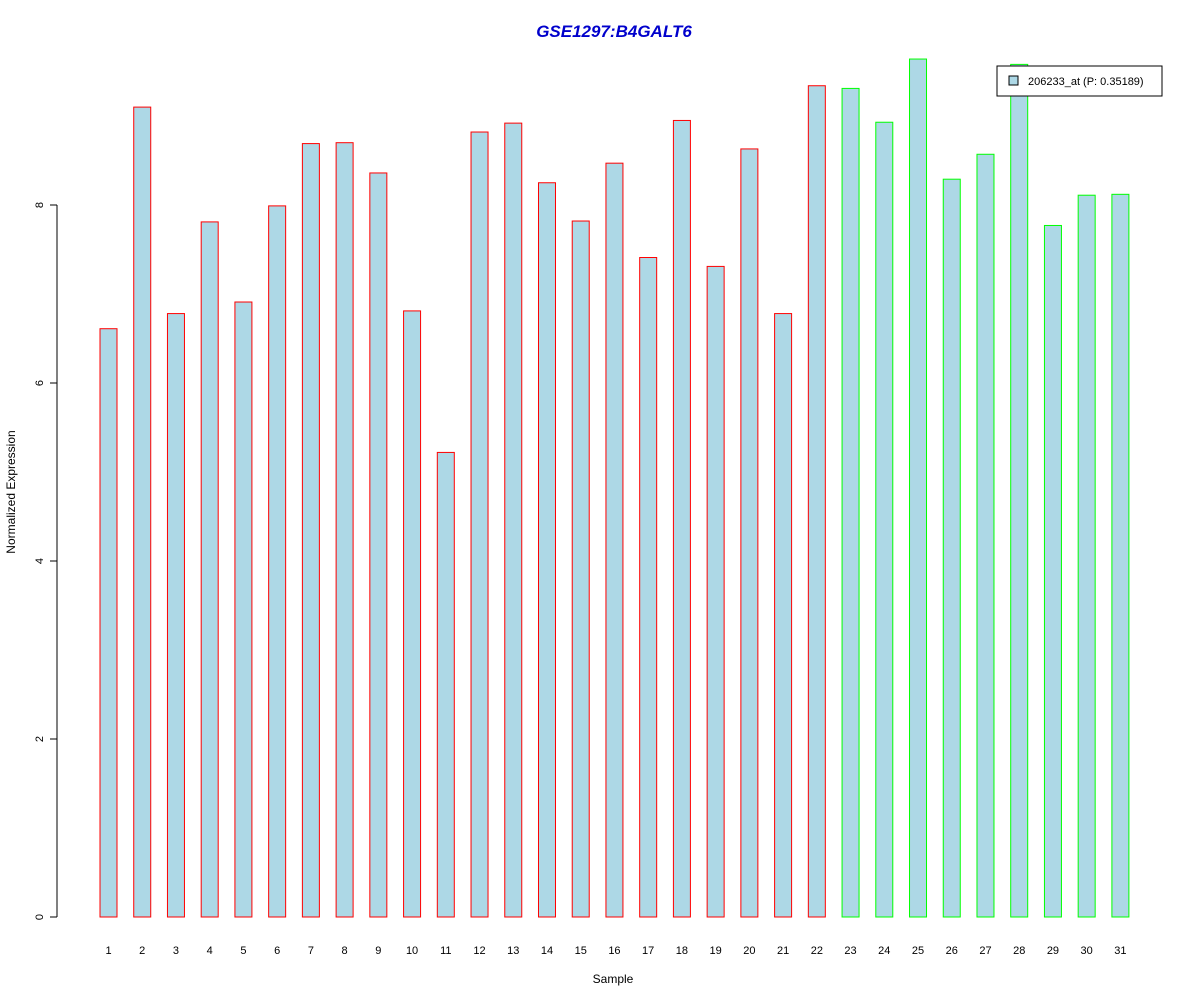  I want to click on x-tick-label: 3, so click(176, 951).